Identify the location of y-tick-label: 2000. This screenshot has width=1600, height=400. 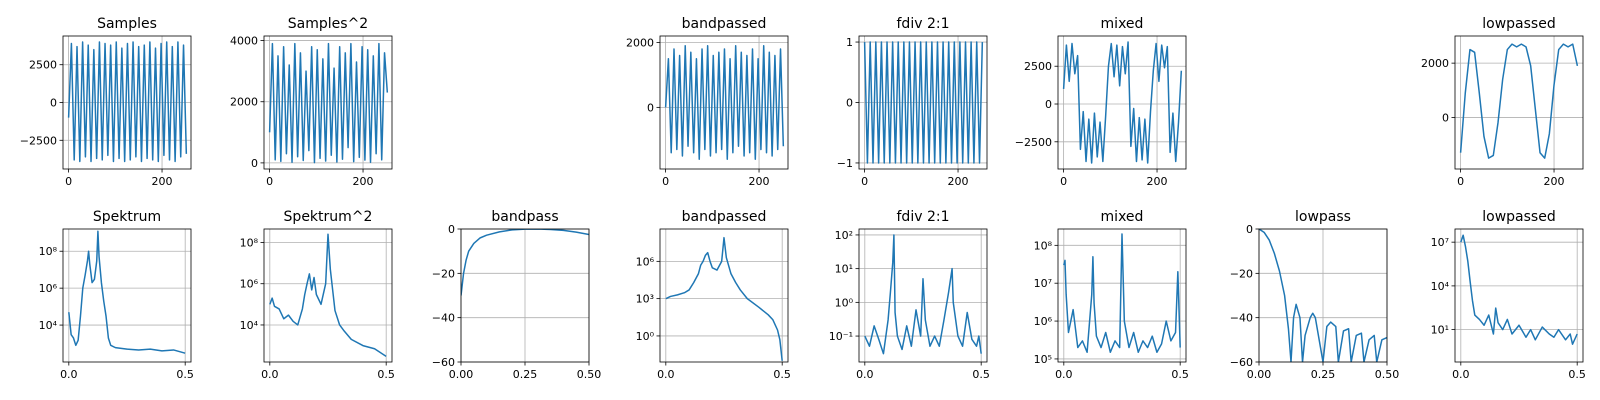
(640, 42).